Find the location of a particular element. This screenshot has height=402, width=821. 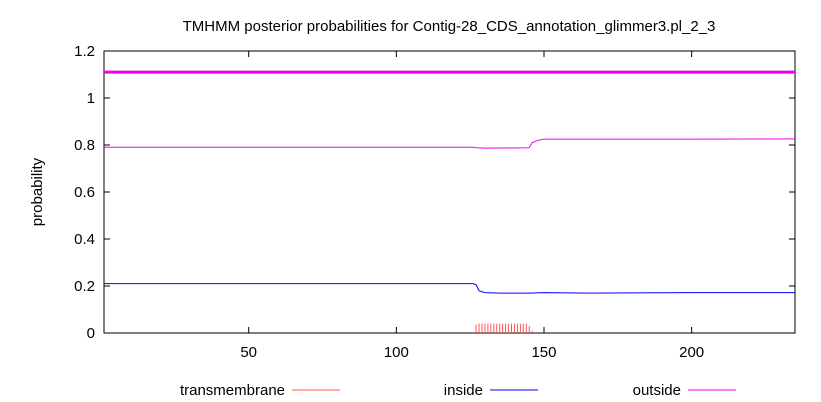

y-tick-label: 0 is located at coordinates (91, 333).